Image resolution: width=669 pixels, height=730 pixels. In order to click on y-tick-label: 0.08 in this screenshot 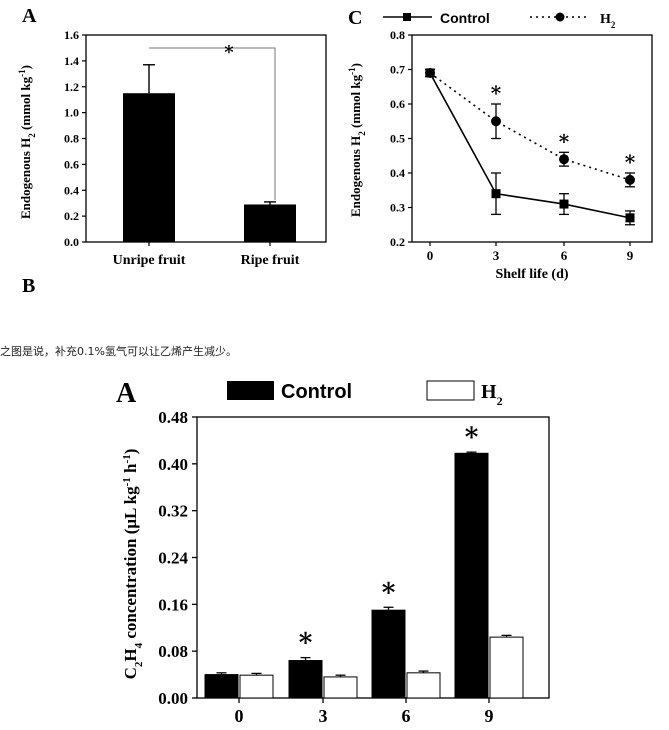, I will do `click(173, 651)`.